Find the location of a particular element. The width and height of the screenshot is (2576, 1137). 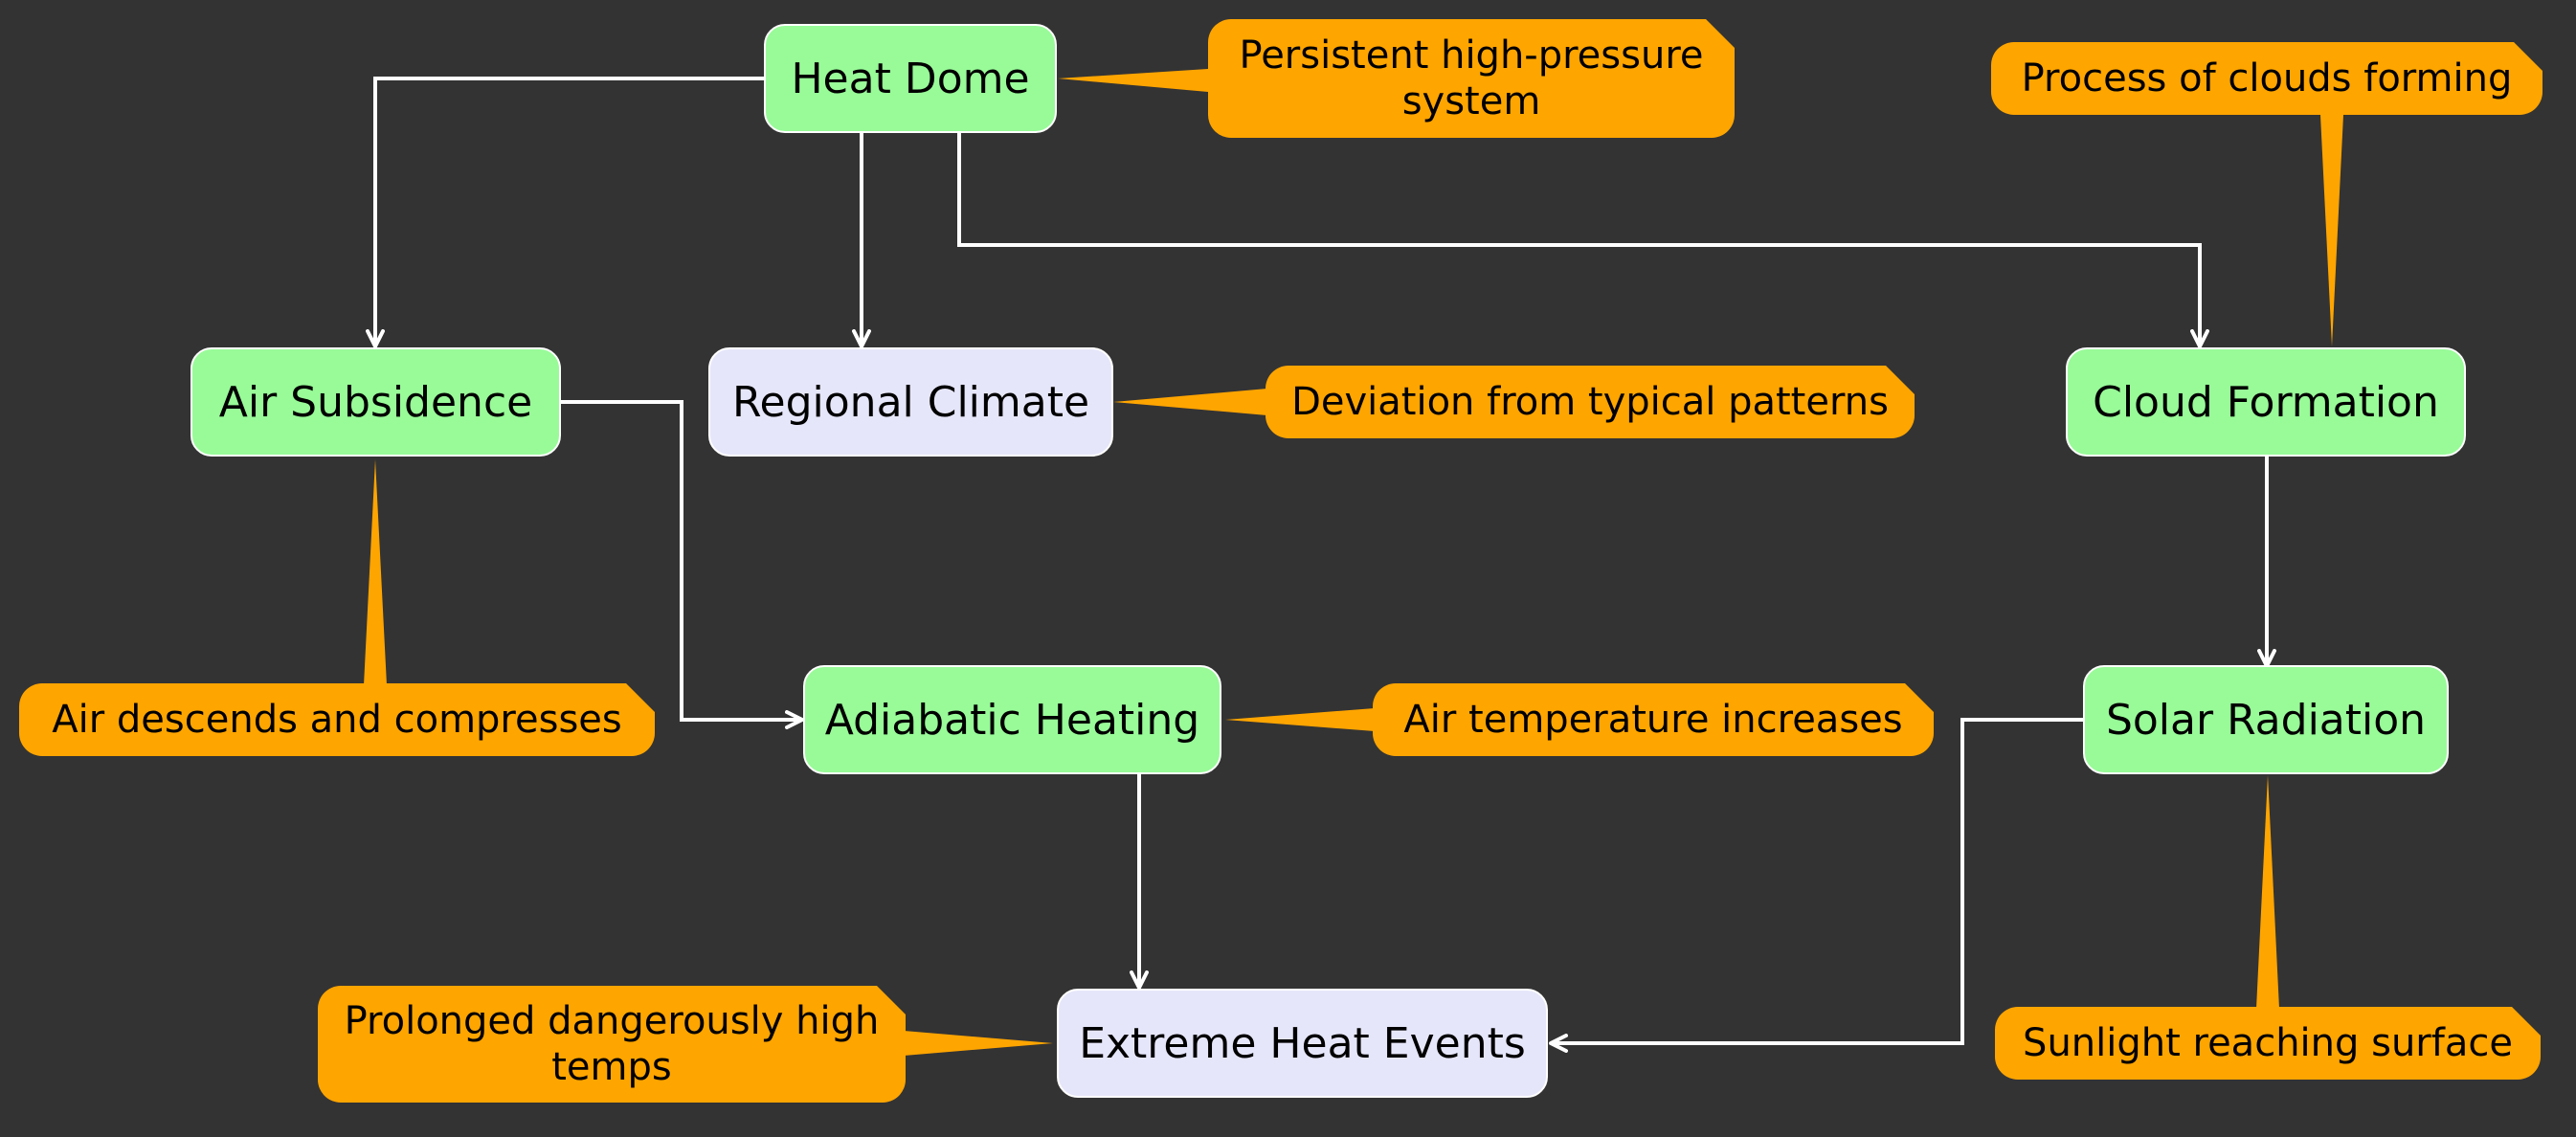

note-air-subsidence: Air descends and compresses is located at coordinates (337, 720).